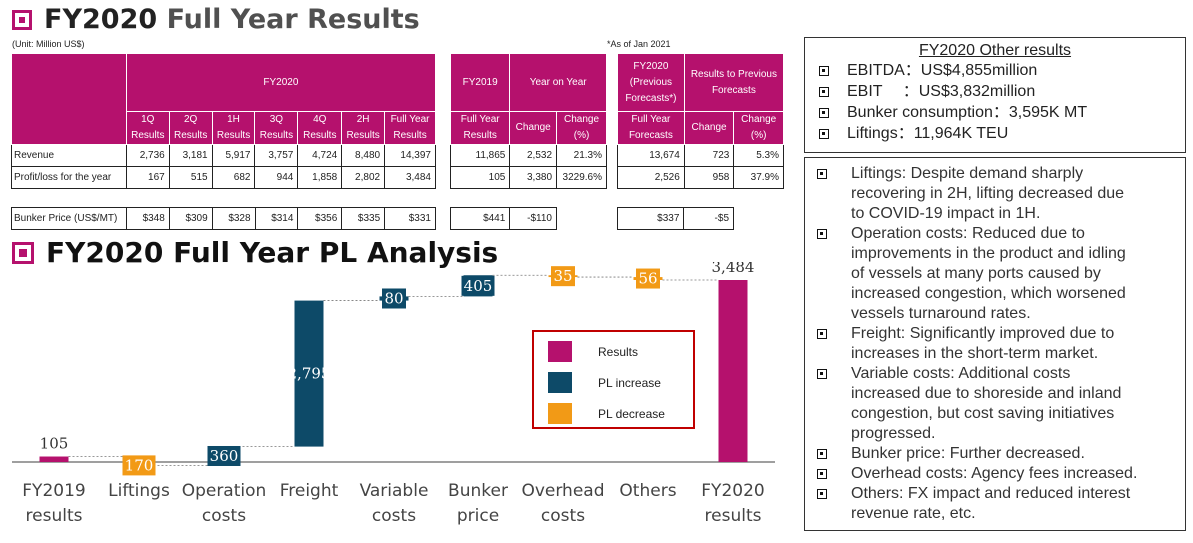 Image resolution: width=1193 pixels, height=543 pixels. Describe the element at coordinates (281, 82) in the screenshot. I see `fy2020-header: FY2020` at that location.